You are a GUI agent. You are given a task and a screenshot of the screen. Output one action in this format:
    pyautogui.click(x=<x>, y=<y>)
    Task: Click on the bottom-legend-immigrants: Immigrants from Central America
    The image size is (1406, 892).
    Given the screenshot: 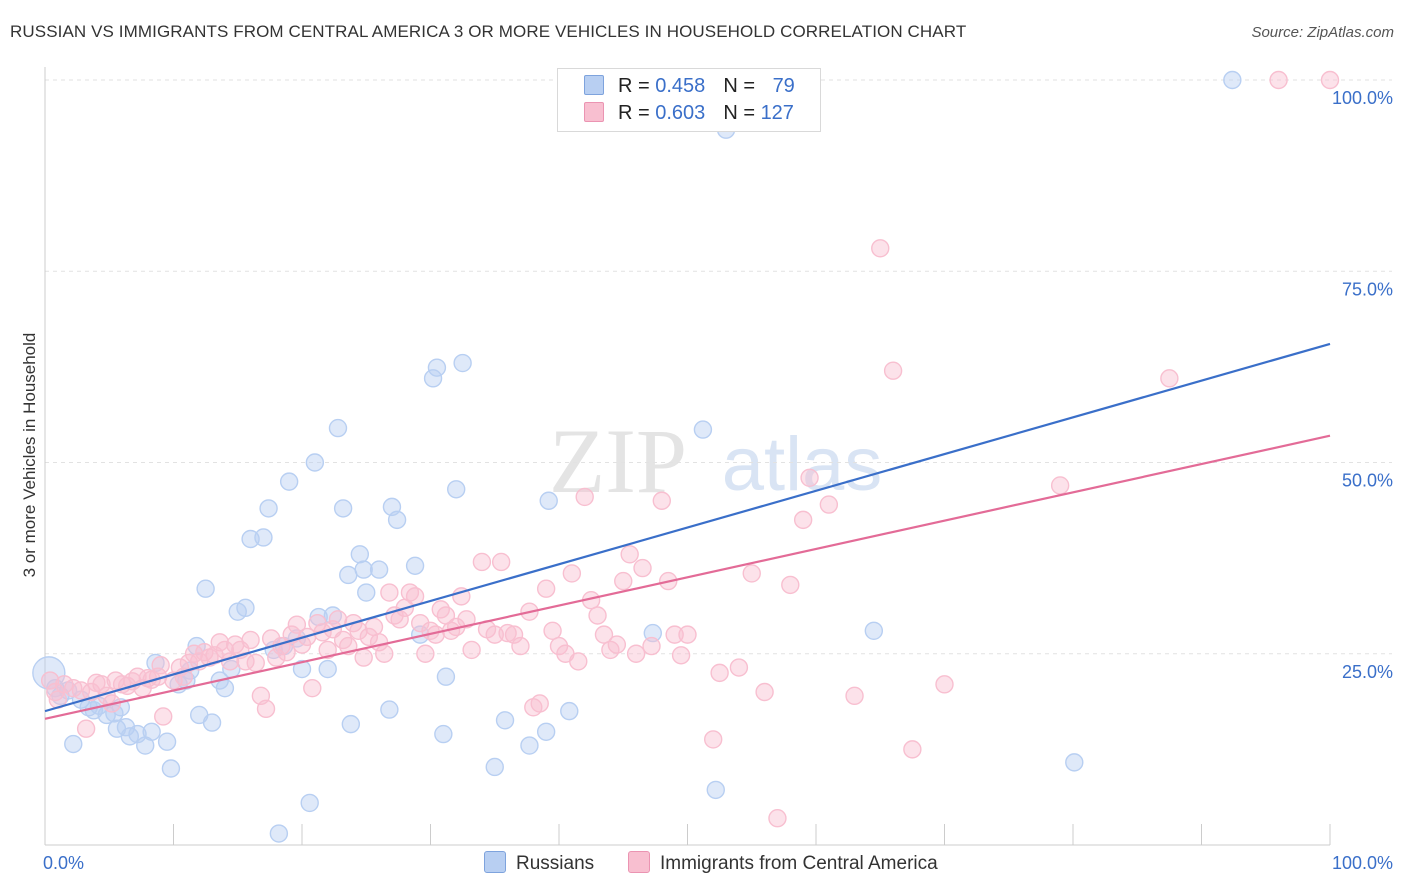 What is the action you would take?
    pyautogui.click(x=783, y=863)
    